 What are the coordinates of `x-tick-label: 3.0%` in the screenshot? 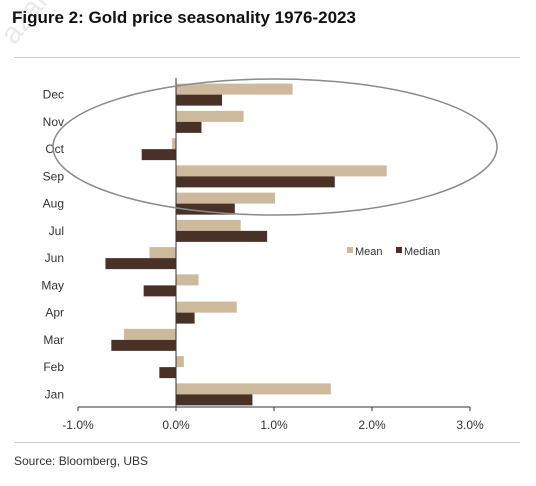 It's located at (470, 425).